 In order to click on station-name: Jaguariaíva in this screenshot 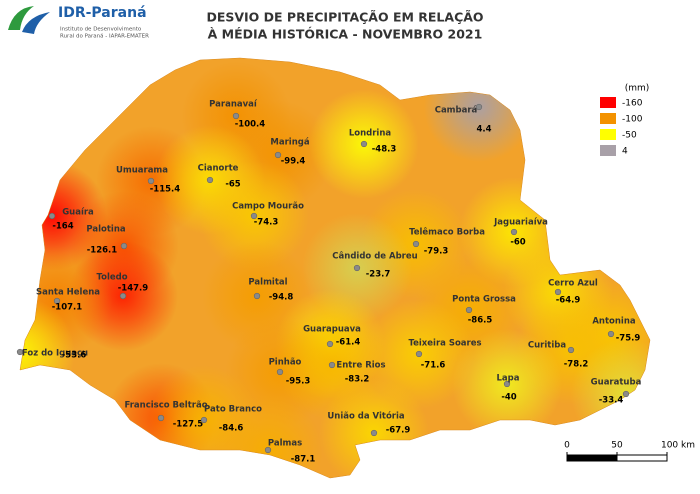, I will do `click(520, 223)`.